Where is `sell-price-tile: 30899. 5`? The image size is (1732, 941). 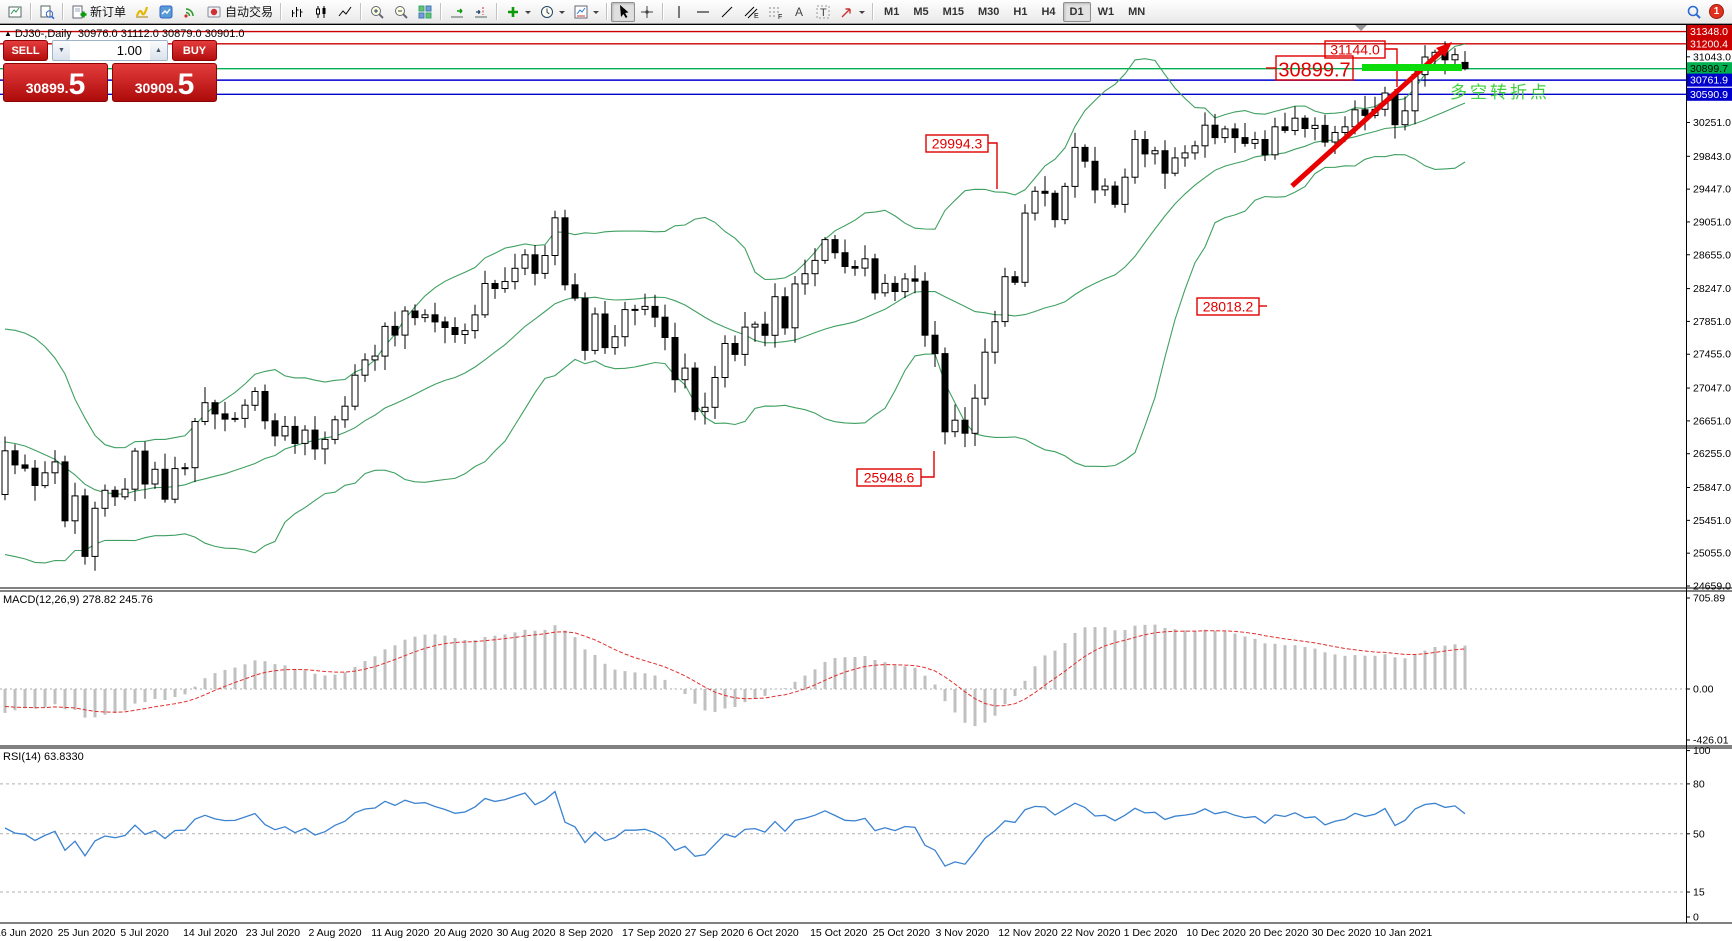 sell-price-tile: 30899. 5 is located at coordinates (55, 82).